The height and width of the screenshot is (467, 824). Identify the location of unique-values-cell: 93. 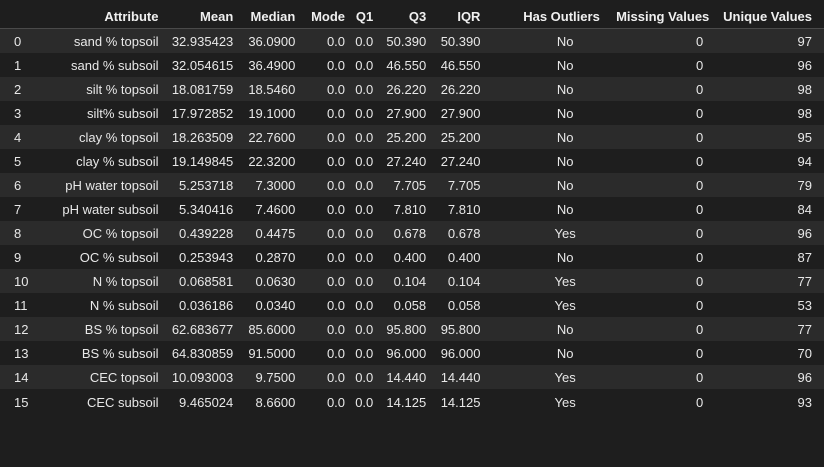
(767, 402).